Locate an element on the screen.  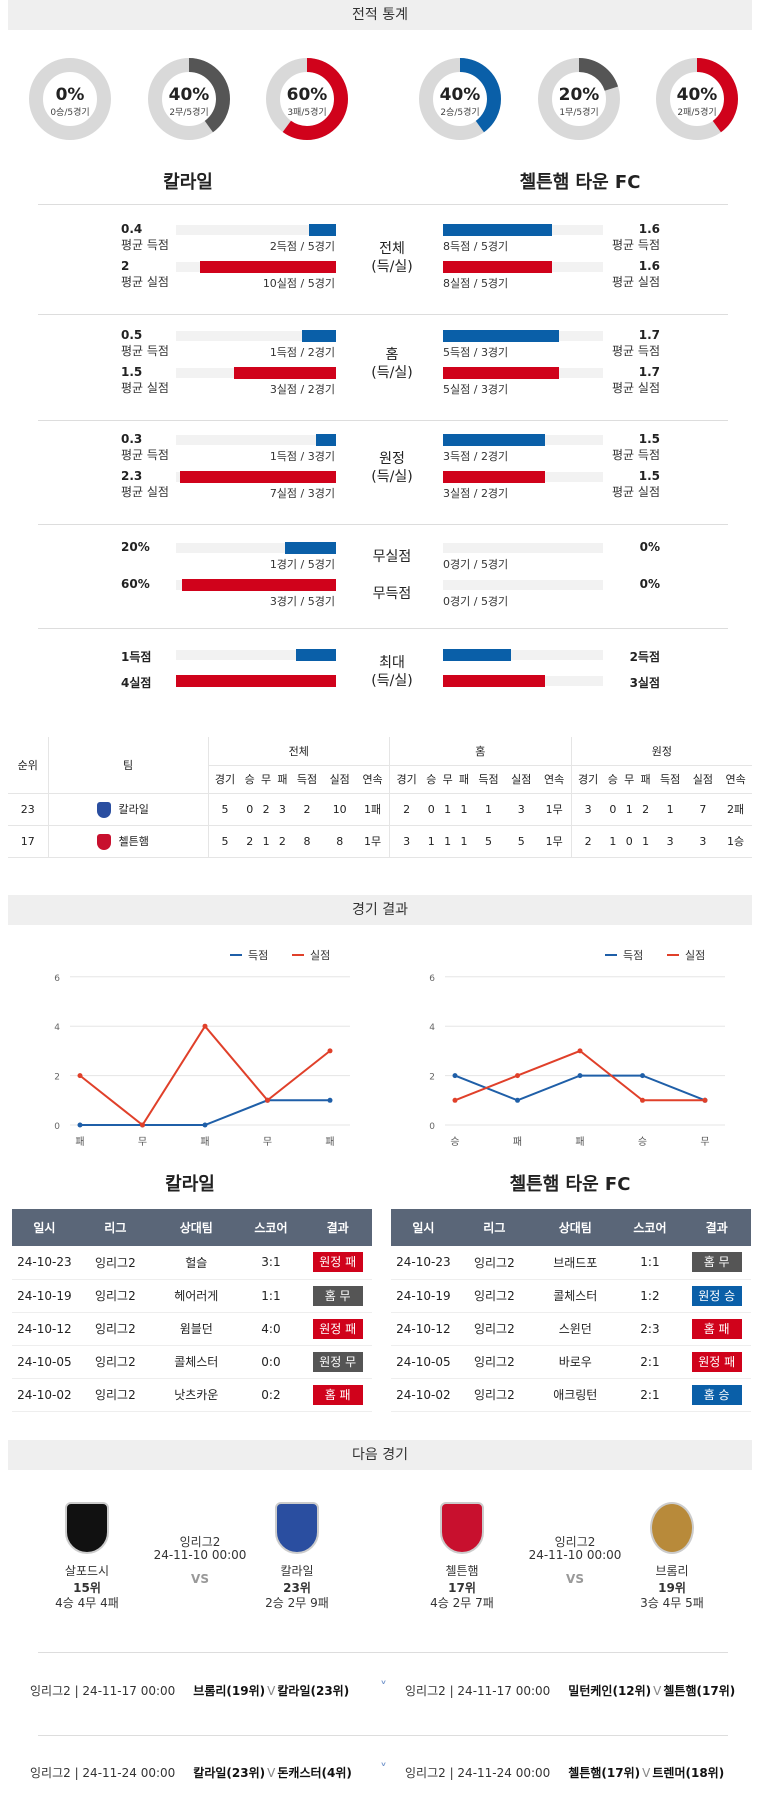
team-name: 칼라일 is located at coordinates (133, 809).